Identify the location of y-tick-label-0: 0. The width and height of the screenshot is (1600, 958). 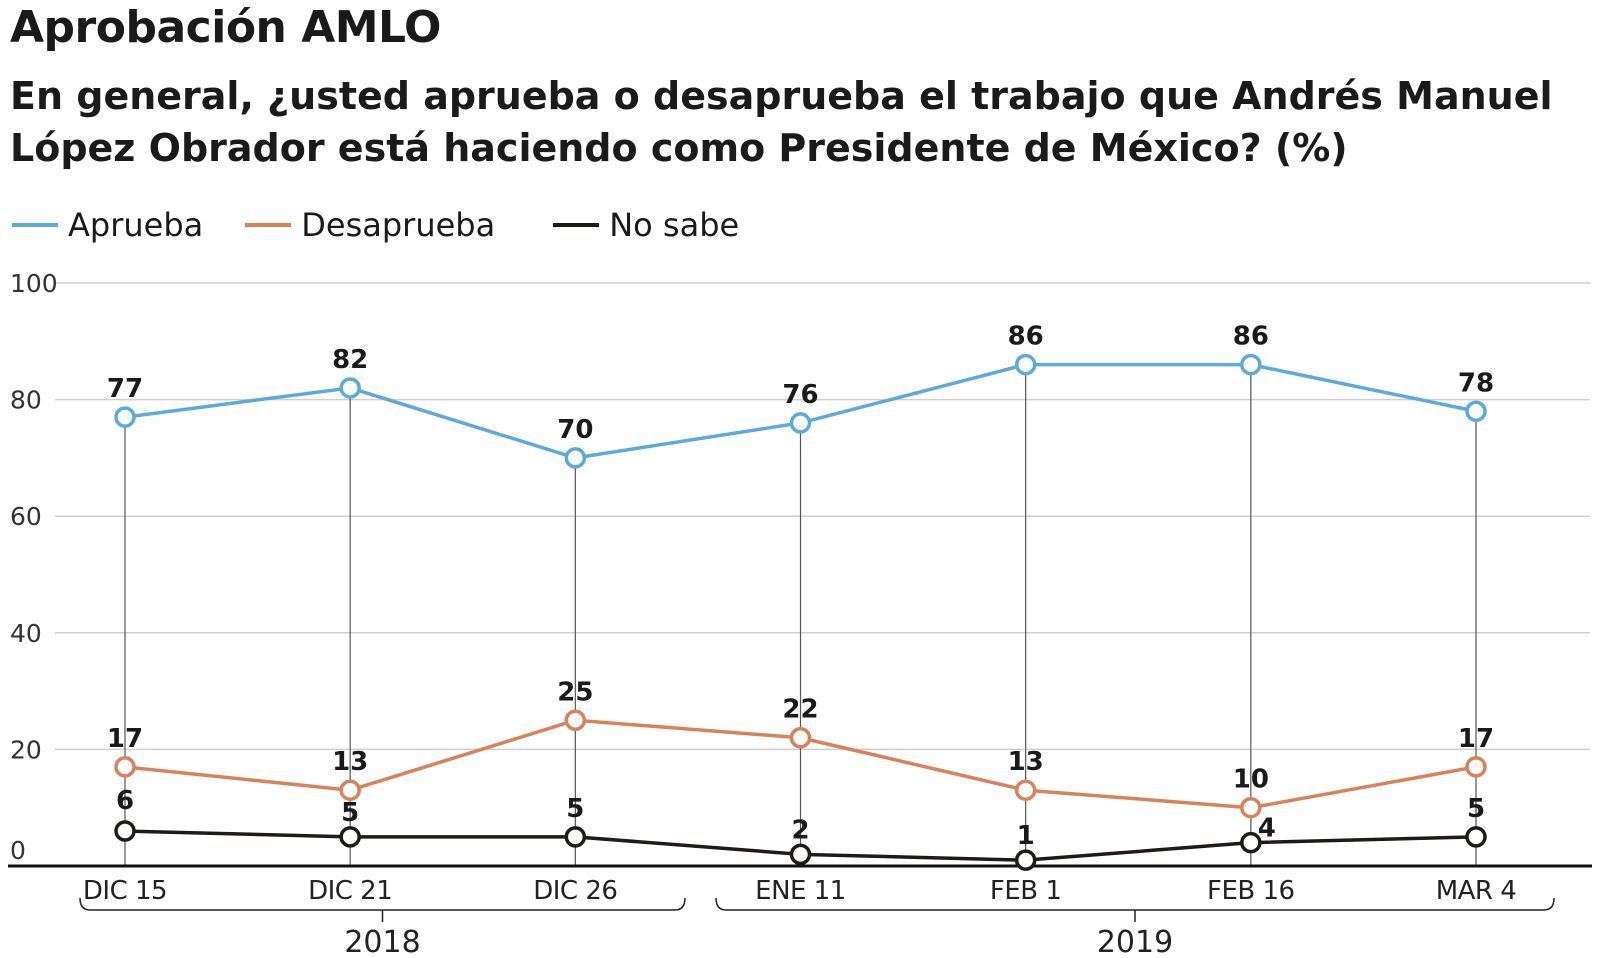
(18, 850).